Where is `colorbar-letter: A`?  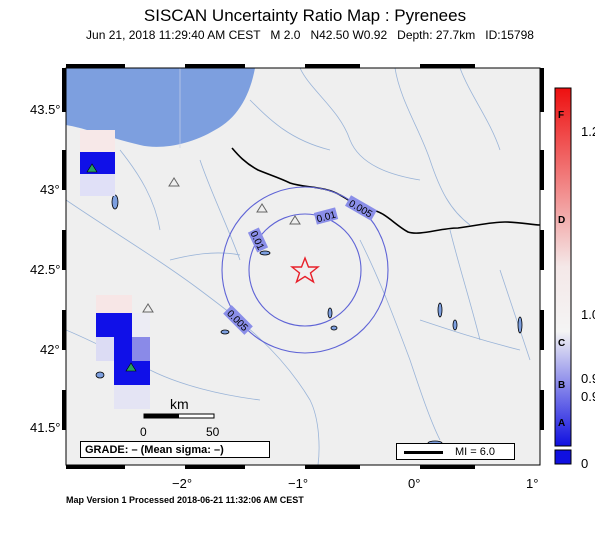 colorbar-letter: A is located at coordinates (562, 423).